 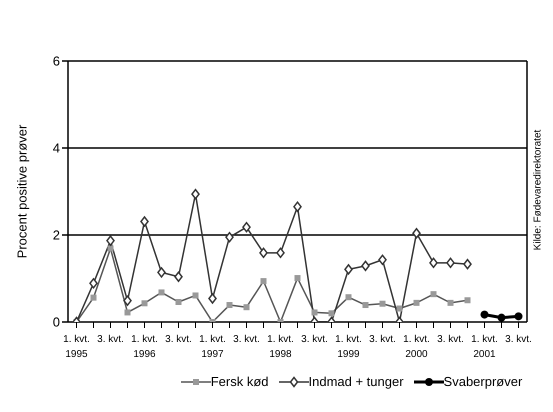 I want to click on legend-label: Indmad + tunger, so click(x=356, y=381).